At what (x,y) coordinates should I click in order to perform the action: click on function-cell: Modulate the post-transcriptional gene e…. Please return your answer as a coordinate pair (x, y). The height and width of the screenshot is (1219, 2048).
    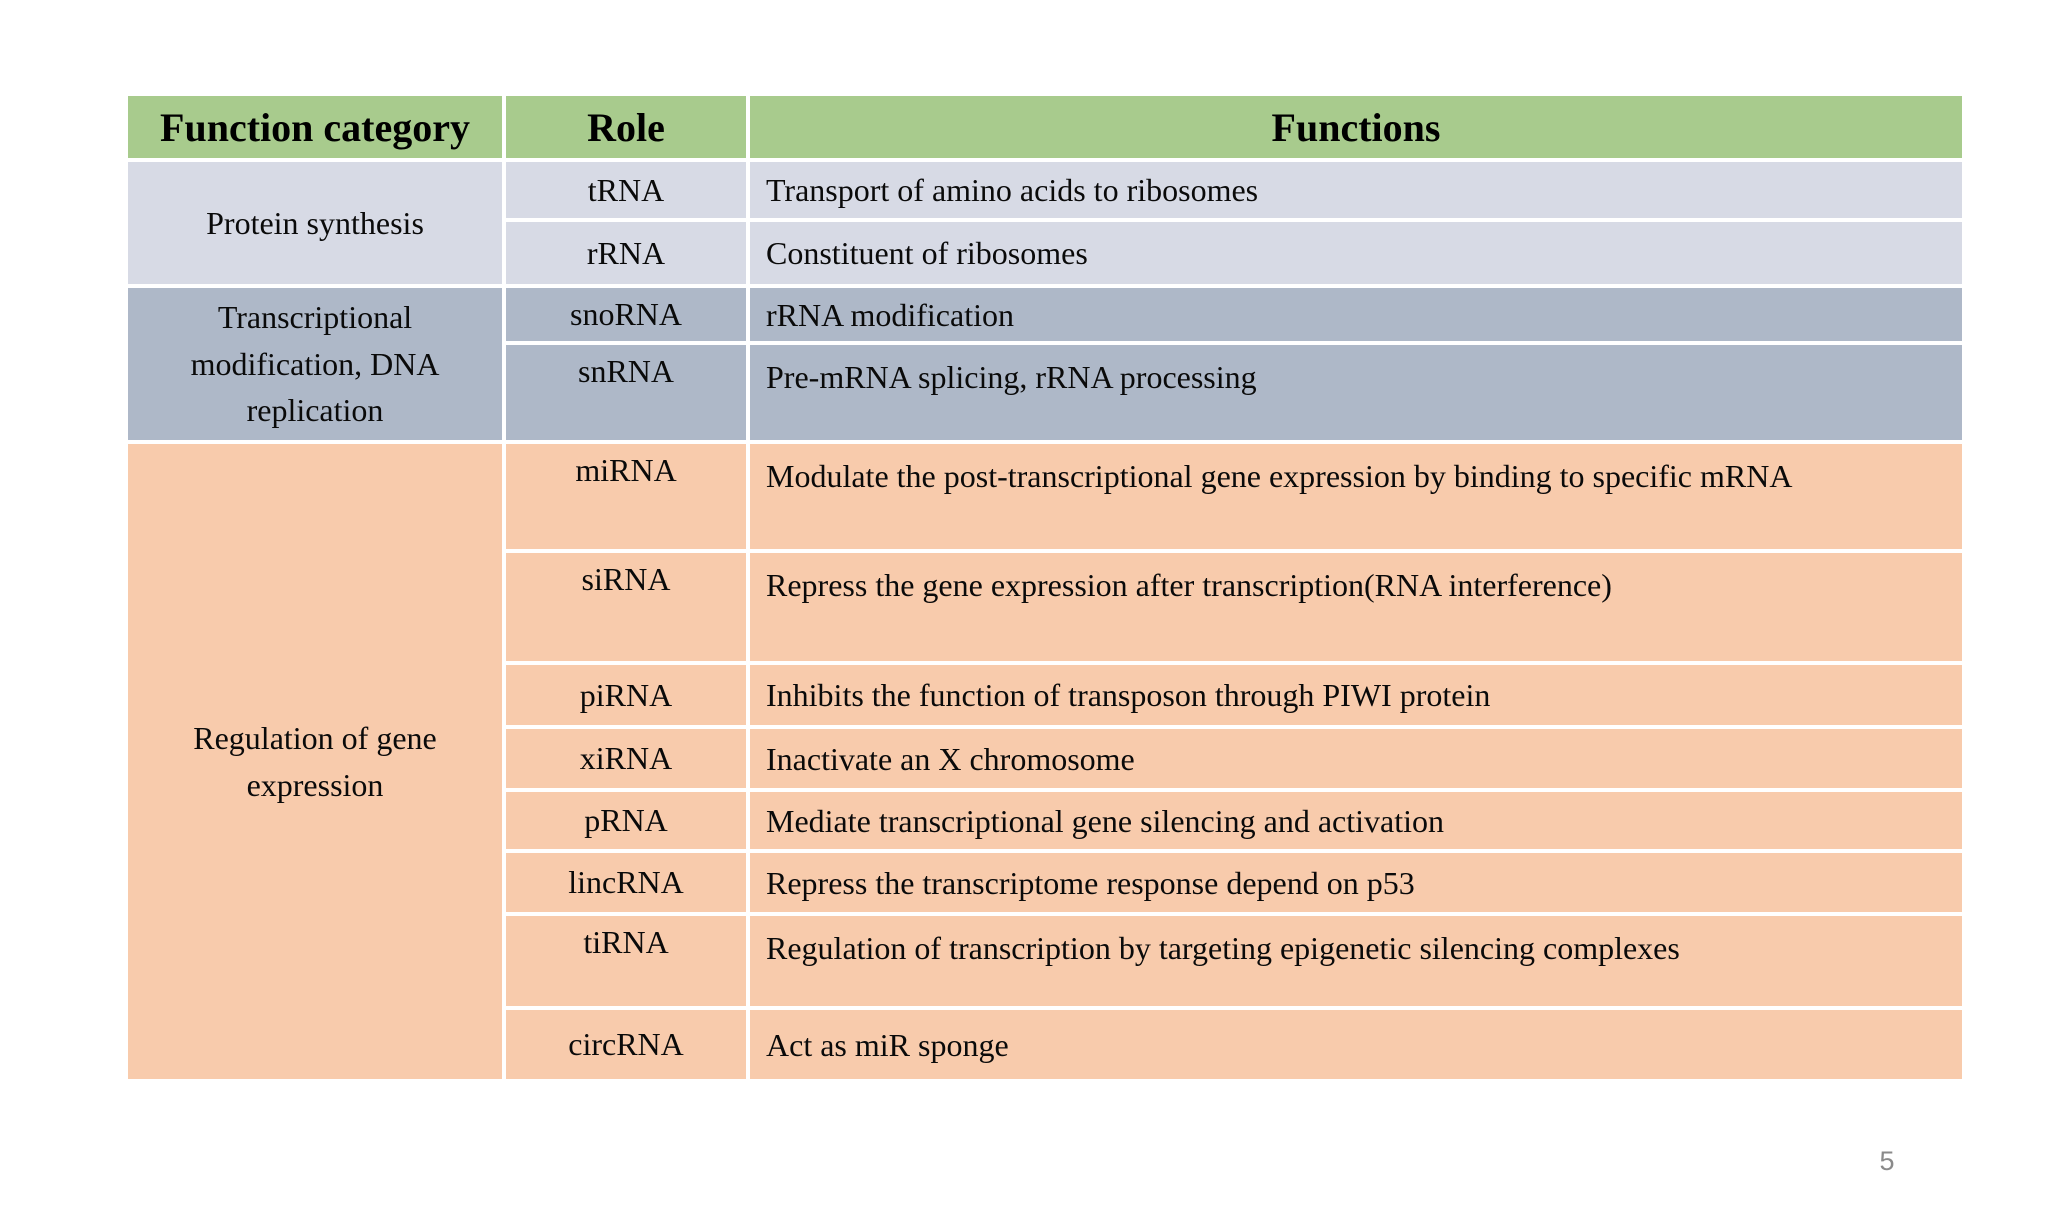
    Looking at the image, I should click on (1356, 496).